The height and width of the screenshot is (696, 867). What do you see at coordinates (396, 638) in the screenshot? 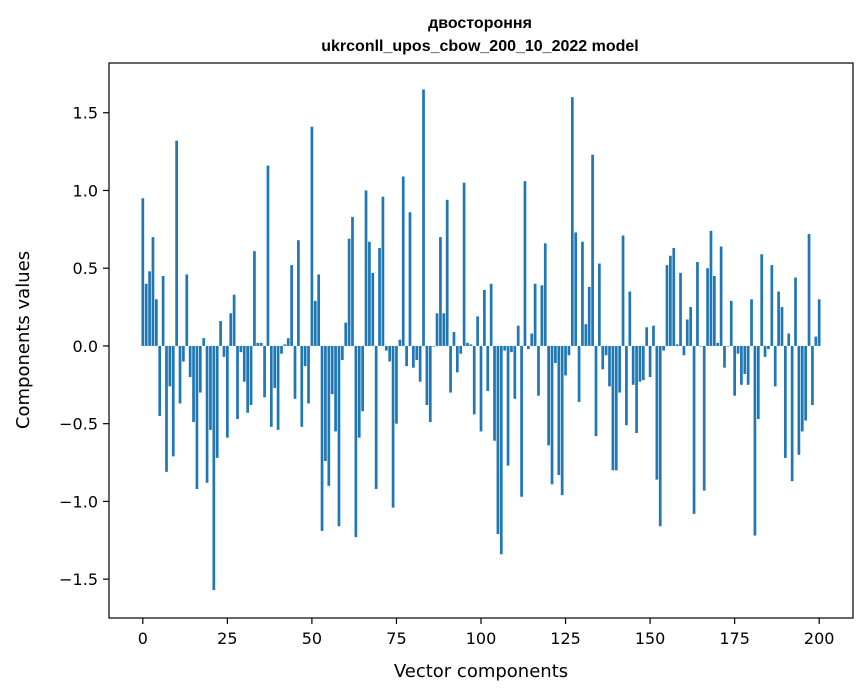
I see `x-tick-label-3: 75` at bounding box center [396, 638].